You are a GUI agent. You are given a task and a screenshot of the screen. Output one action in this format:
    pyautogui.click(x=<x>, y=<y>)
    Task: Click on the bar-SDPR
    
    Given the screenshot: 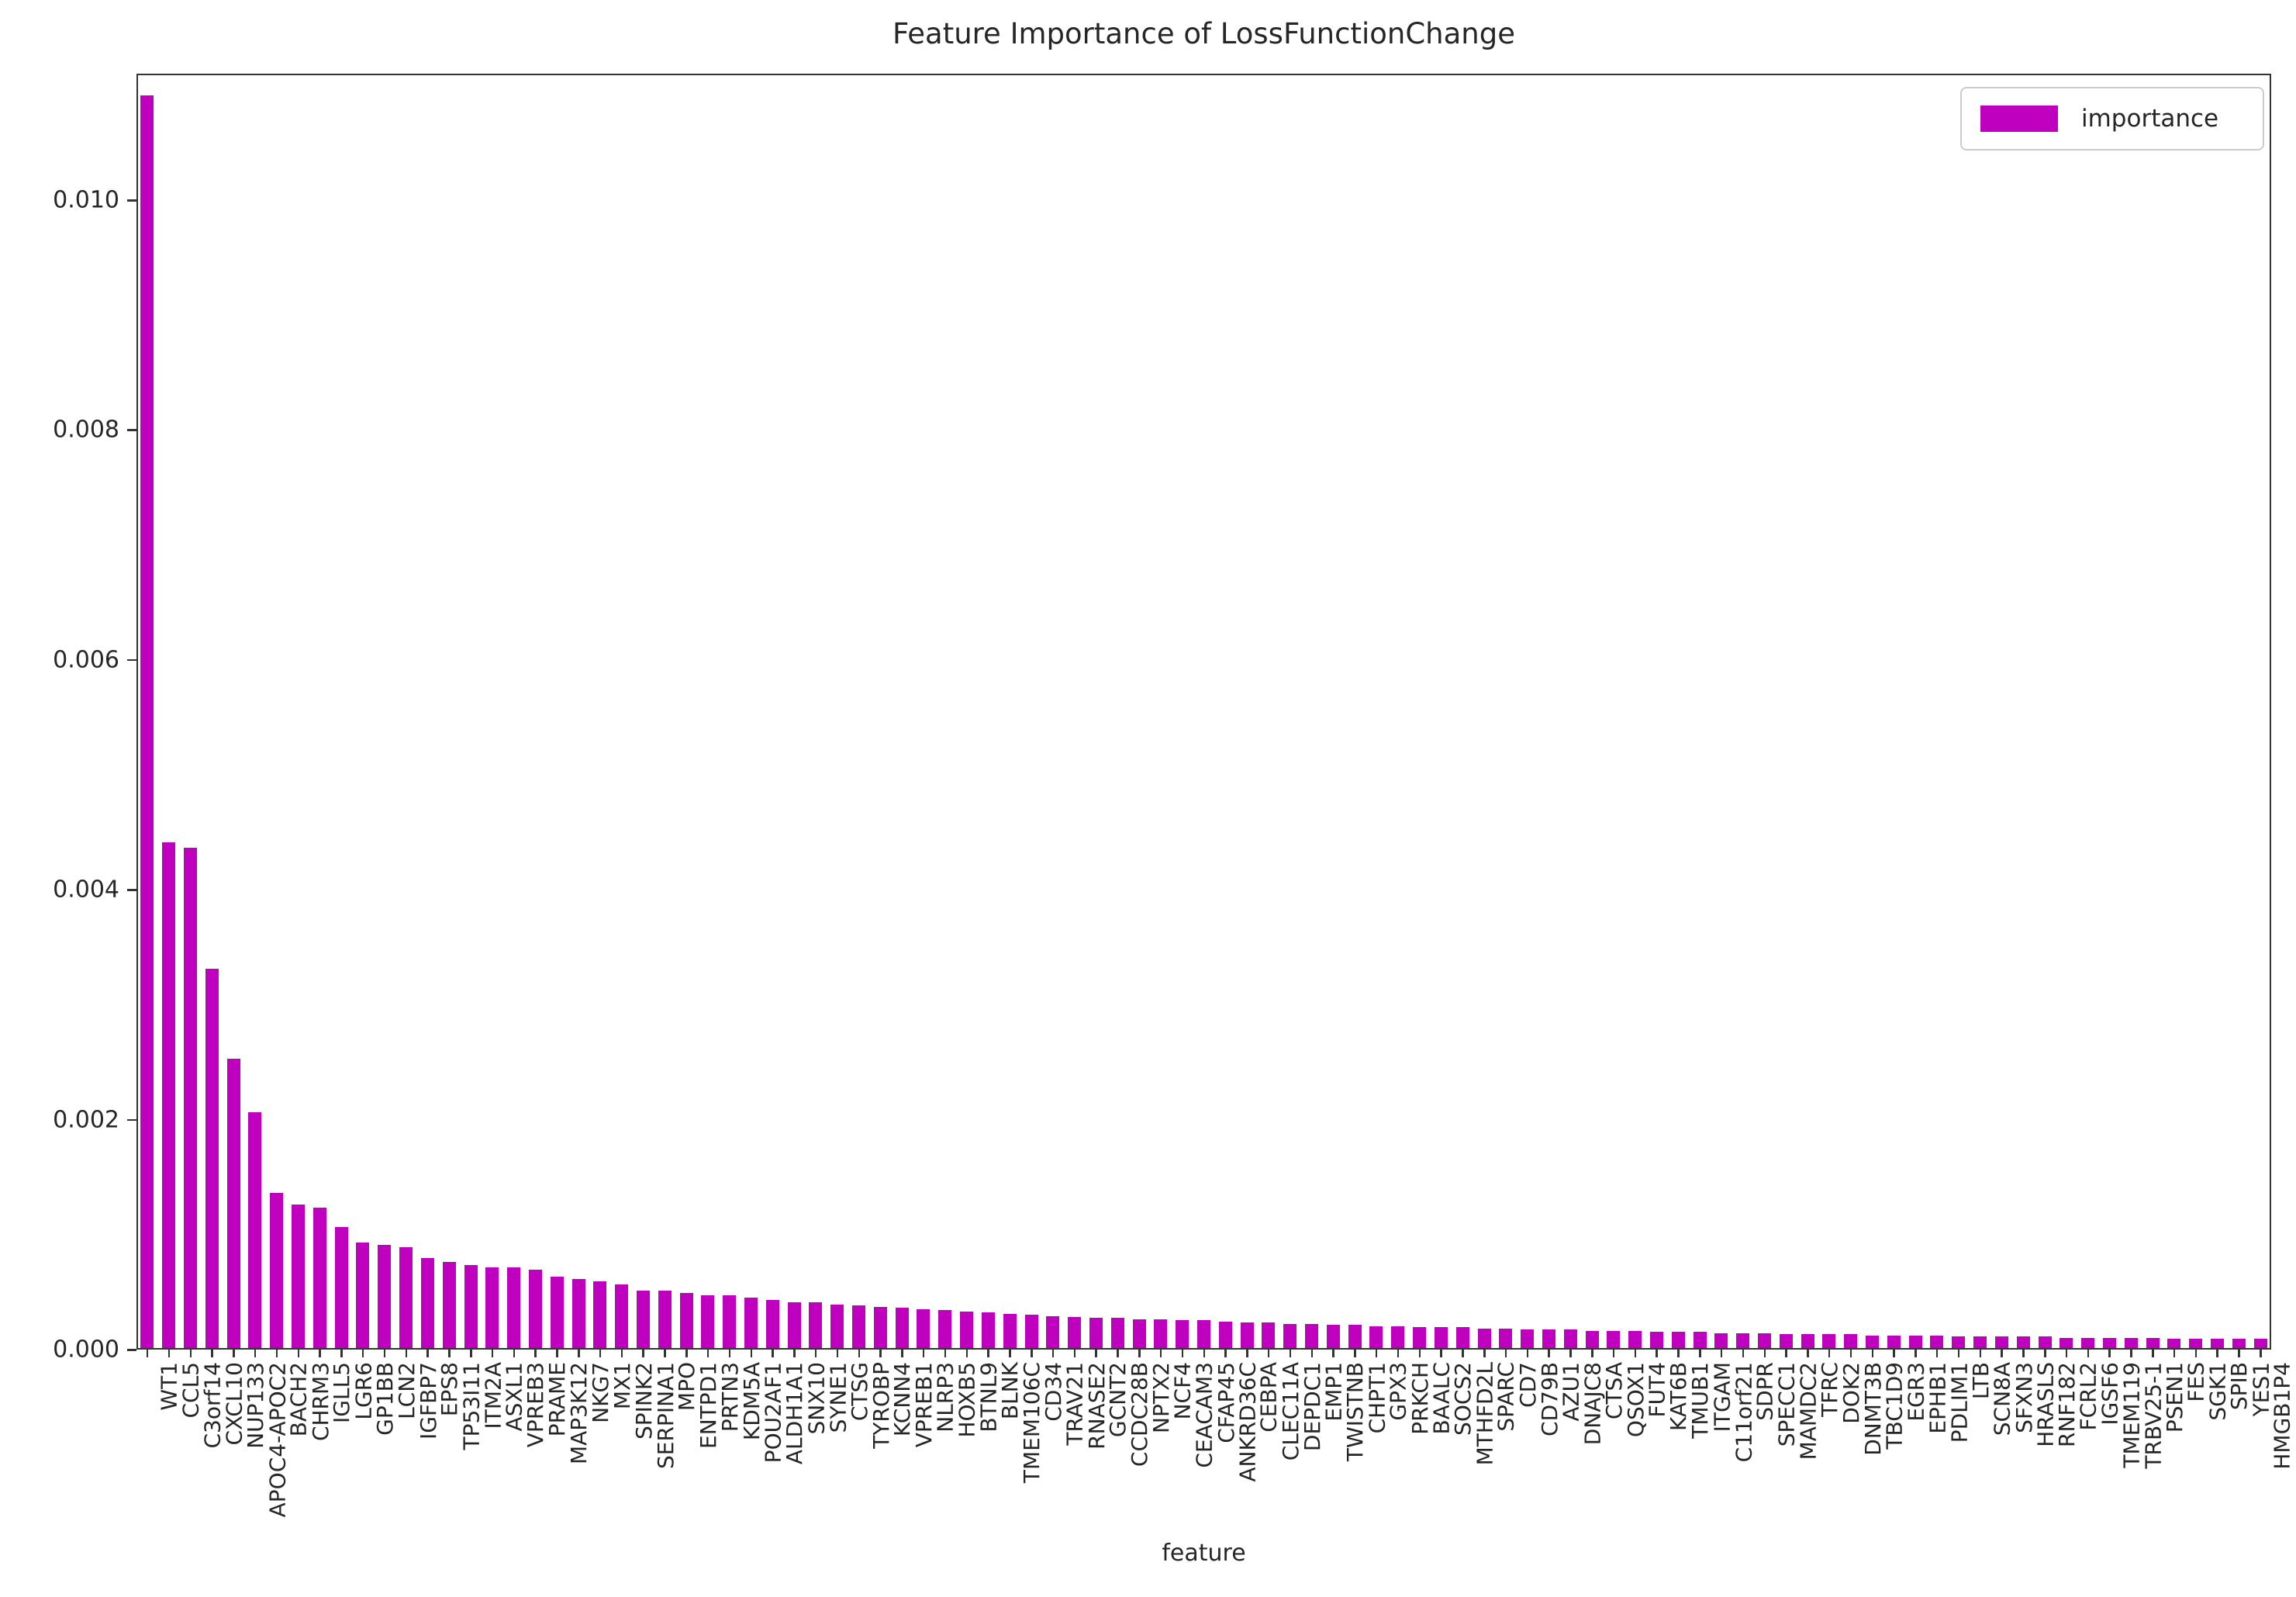 What is the action you would take?
    pyautogui.click(x=1743, y=1340)
    